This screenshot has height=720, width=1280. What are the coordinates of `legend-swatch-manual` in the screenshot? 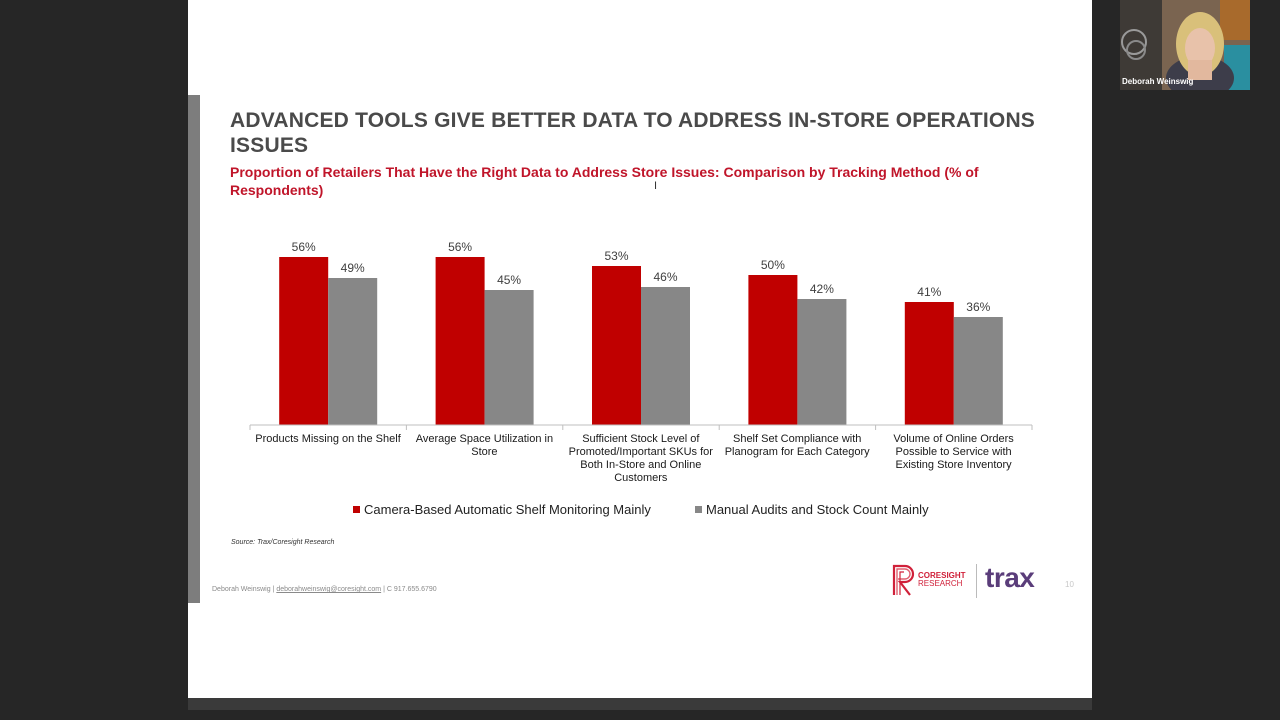 It's located at (698, 509).